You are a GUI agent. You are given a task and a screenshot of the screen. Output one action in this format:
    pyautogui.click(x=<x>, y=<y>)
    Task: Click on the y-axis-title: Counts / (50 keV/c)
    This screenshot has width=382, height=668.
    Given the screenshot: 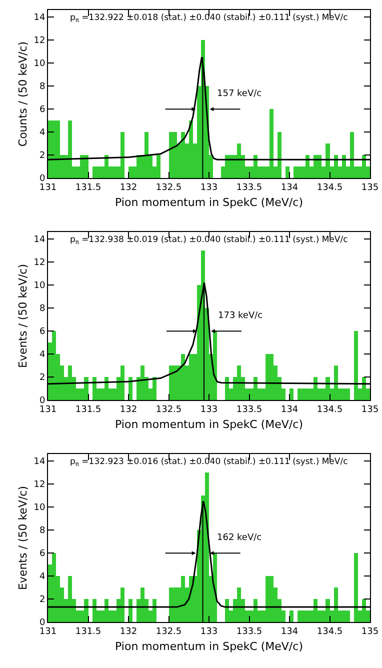 What is the action you would take?
    pyautogui.click(x=23, y=94)
    